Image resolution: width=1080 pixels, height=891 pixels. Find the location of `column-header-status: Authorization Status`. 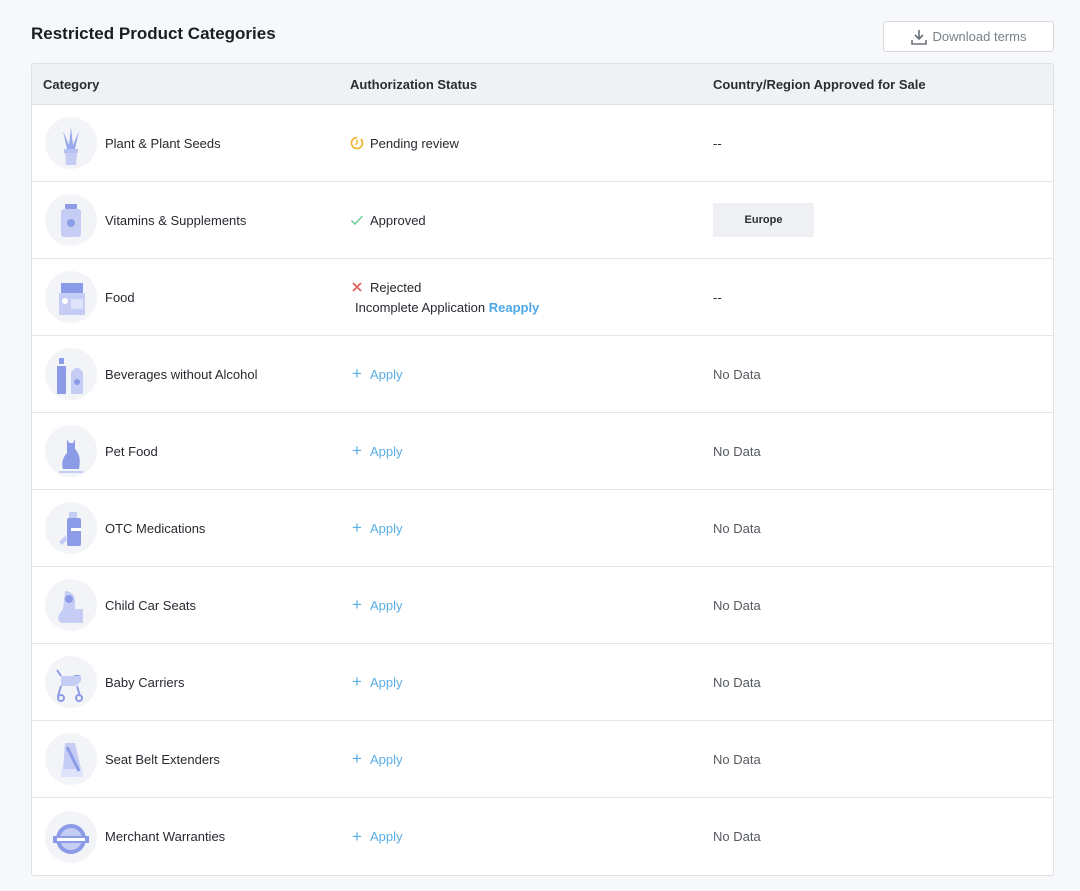

column-header-status: Authorization Status is located at coordinates (414, 84).